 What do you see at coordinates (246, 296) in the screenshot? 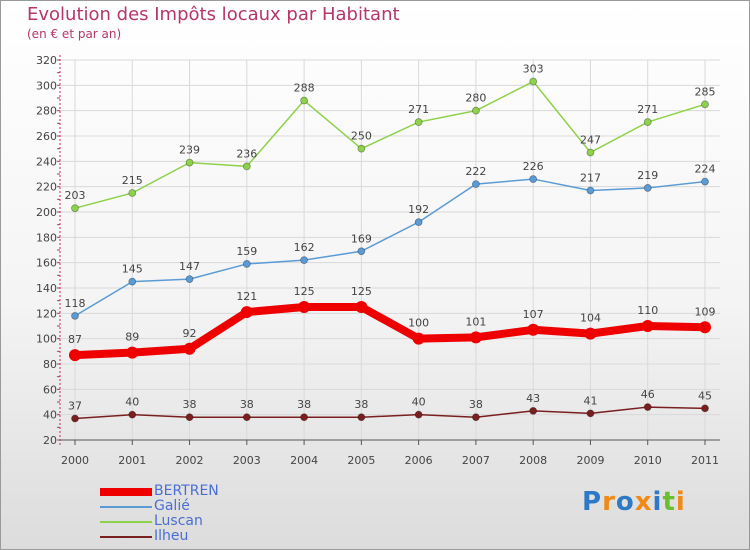
I see `data-label-BERTREN: 121` at bounding box center [246, 296].